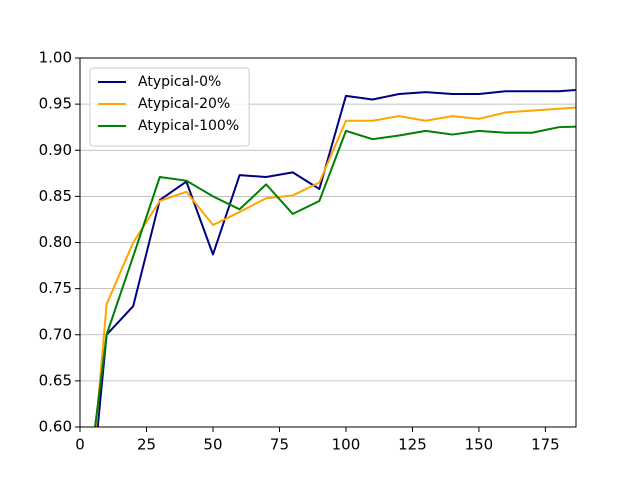 The width and height of the screenshot is (640, 480). Describe the element at coordinates (184, 104) in the screenshot. I see `legend-label: Atypical-20%` at that location.